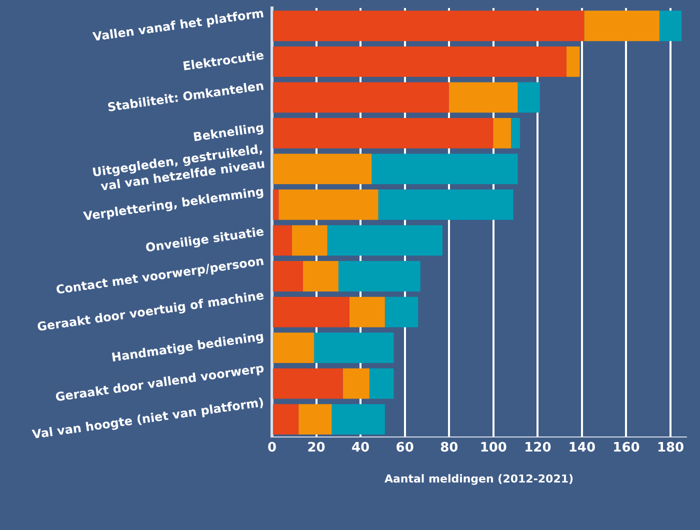 The height and width of the screenshot is (530, 700). I want to click on y-tick-label: Elektrocutie, so click(223, 61).